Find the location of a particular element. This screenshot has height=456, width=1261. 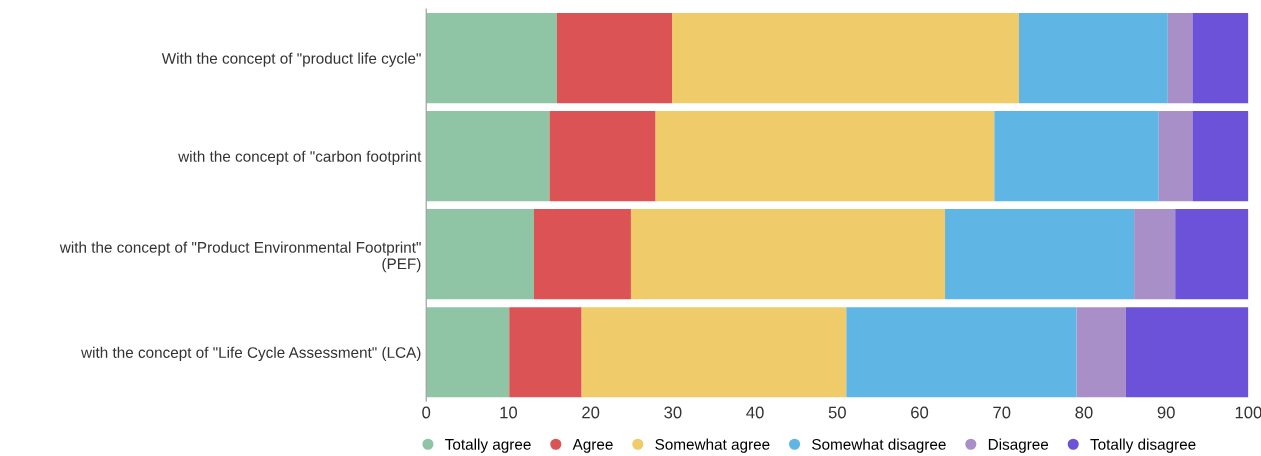

x-tick-label: 40 is located at coordinates (755, 412).